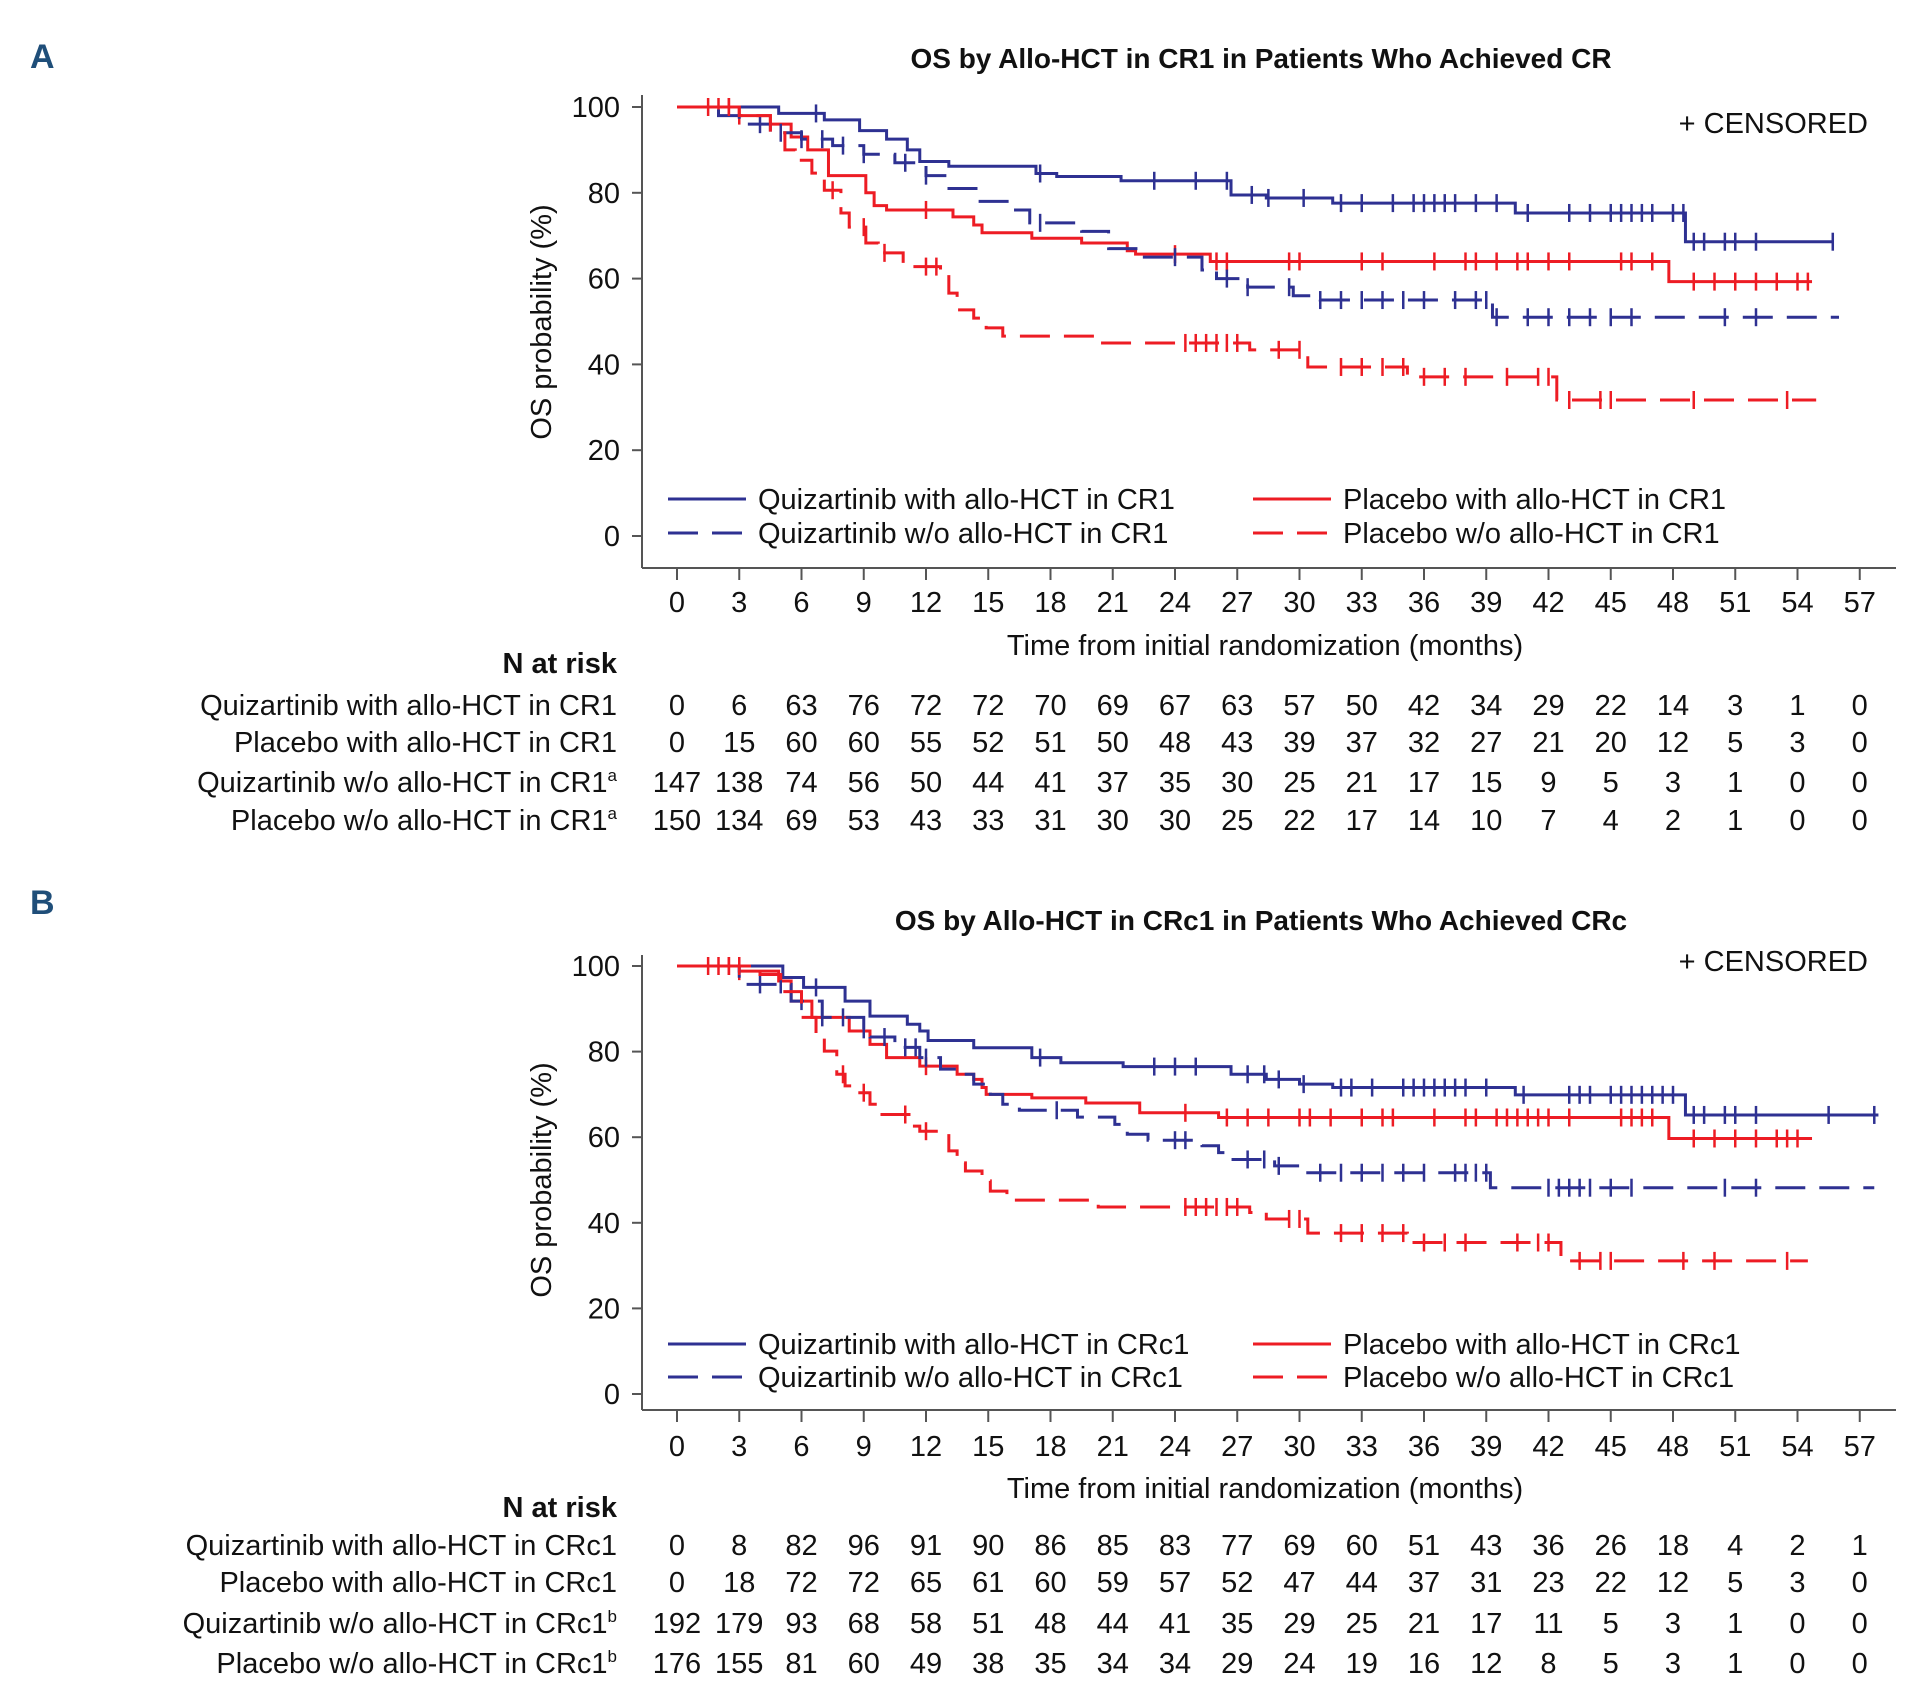 Image resolution: width=1920 pixels, height=1700 pixels. Describe the element at coordinates (604, 194) in the screenshot. I see `y-tick-label: 80` at that location.